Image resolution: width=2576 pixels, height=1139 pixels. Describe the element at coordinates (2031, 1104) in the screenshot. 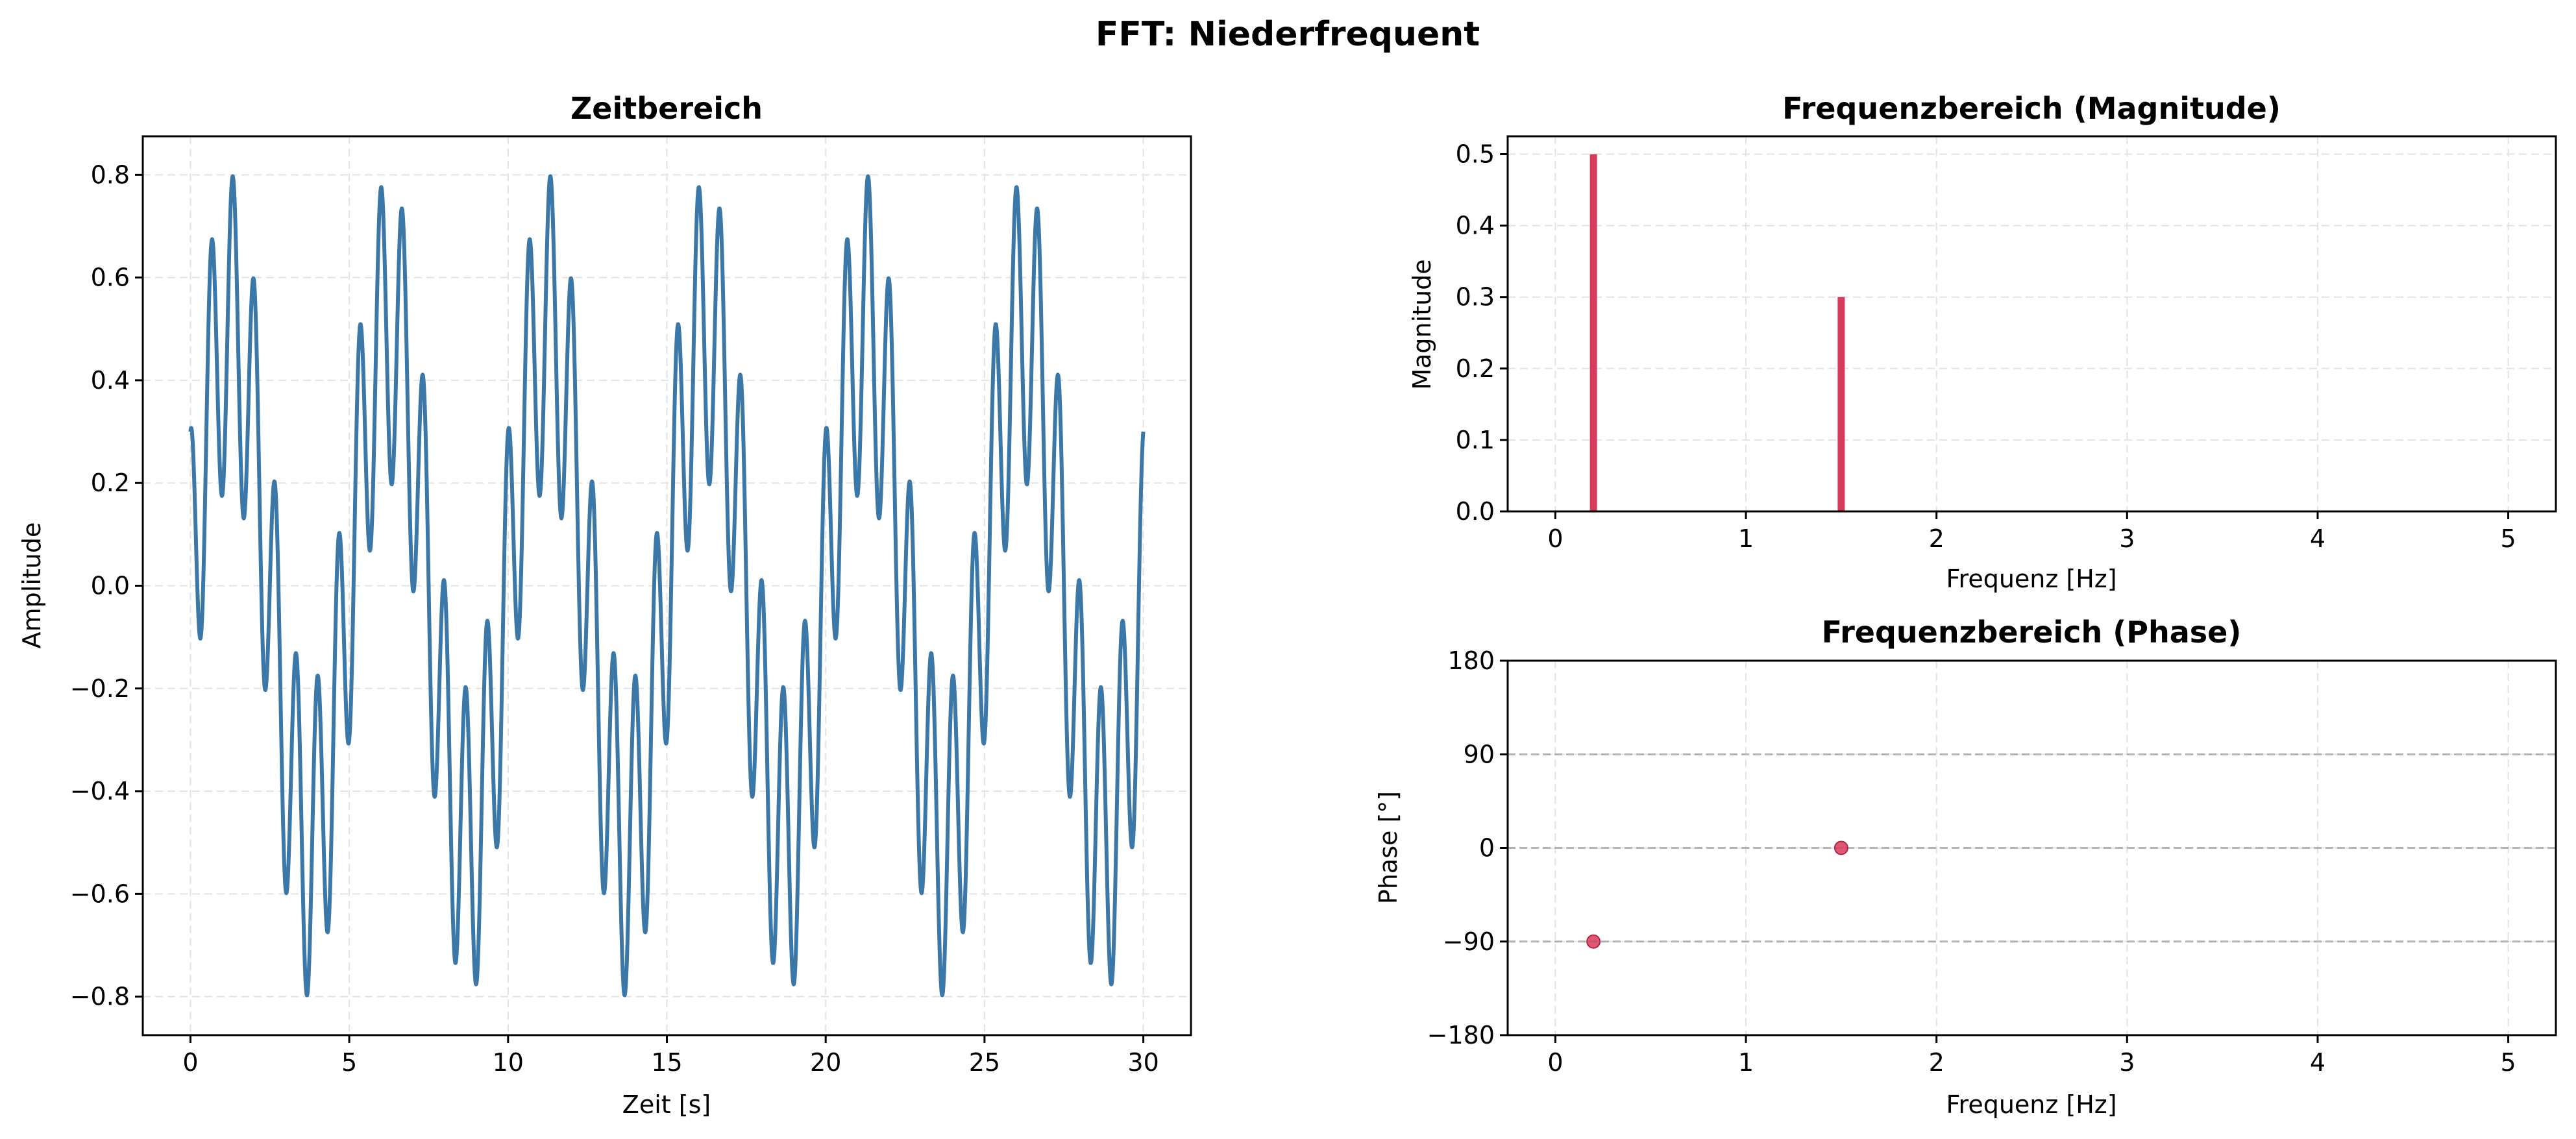

I see `phase-x-axis-label: Frequenz [Hz]` at that location.